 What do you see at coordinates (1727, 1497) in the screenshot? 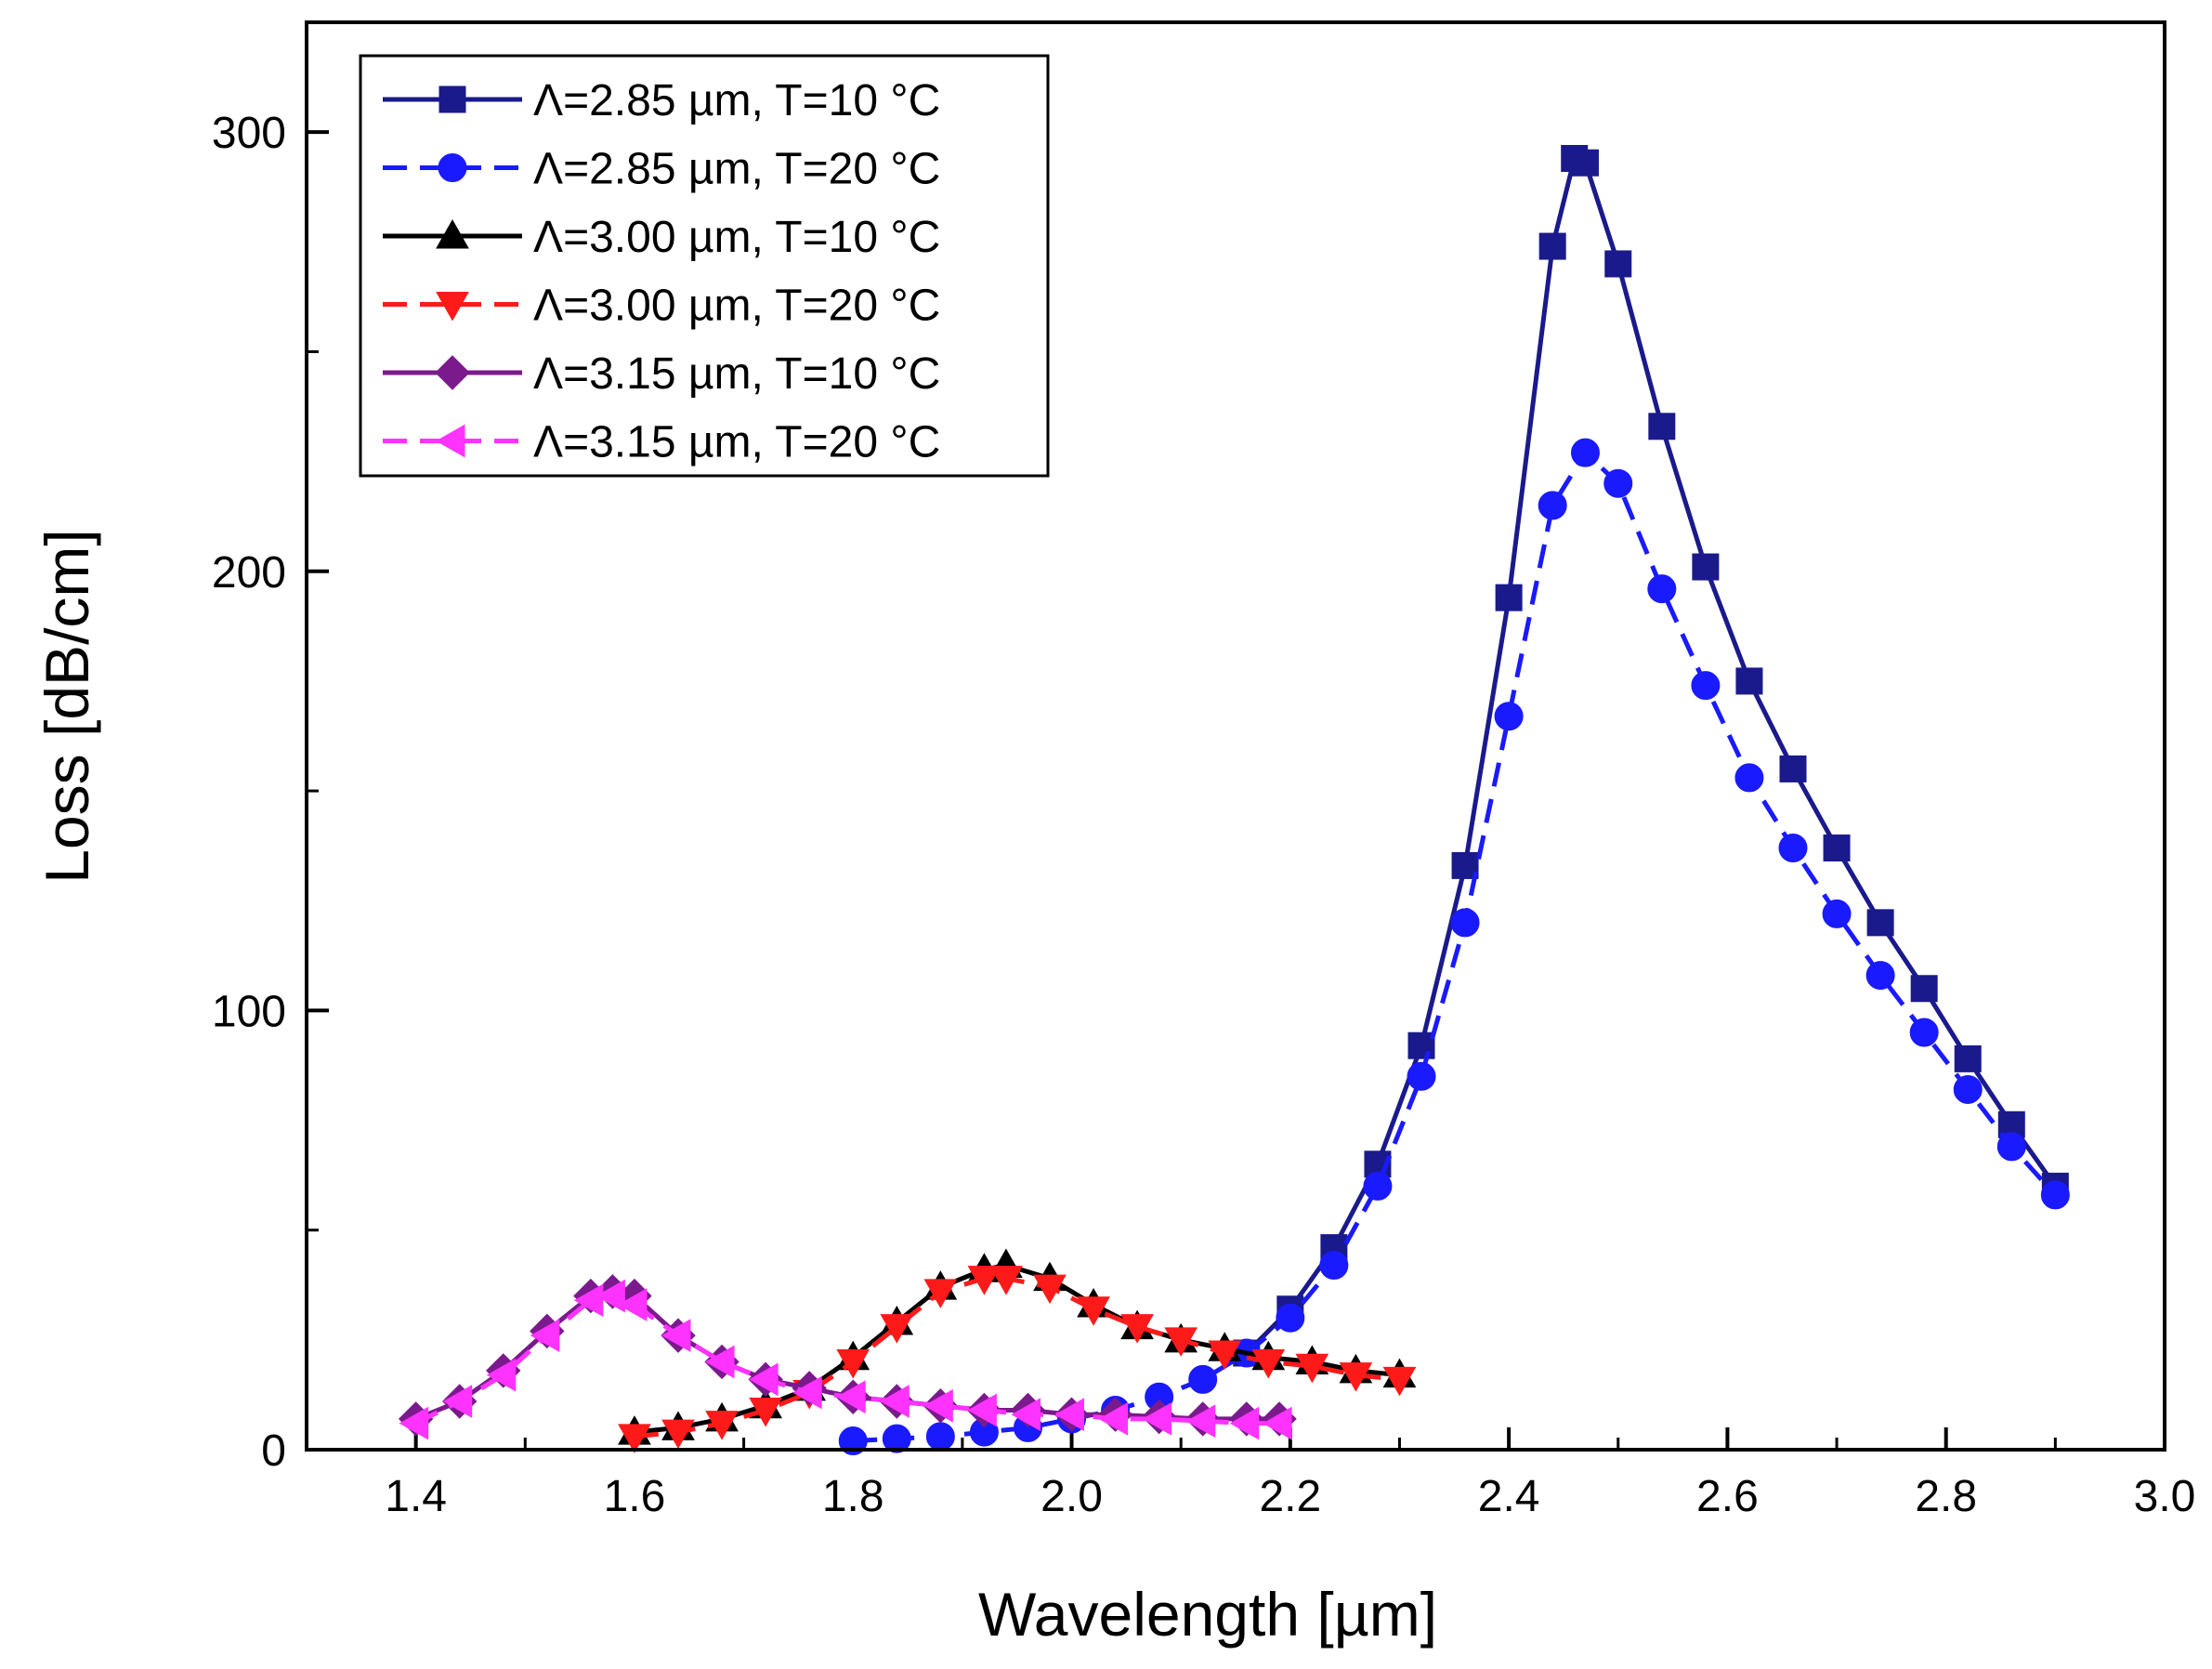
I see `x-tick-label: 2.6` at bounding box center [1727, 1497].